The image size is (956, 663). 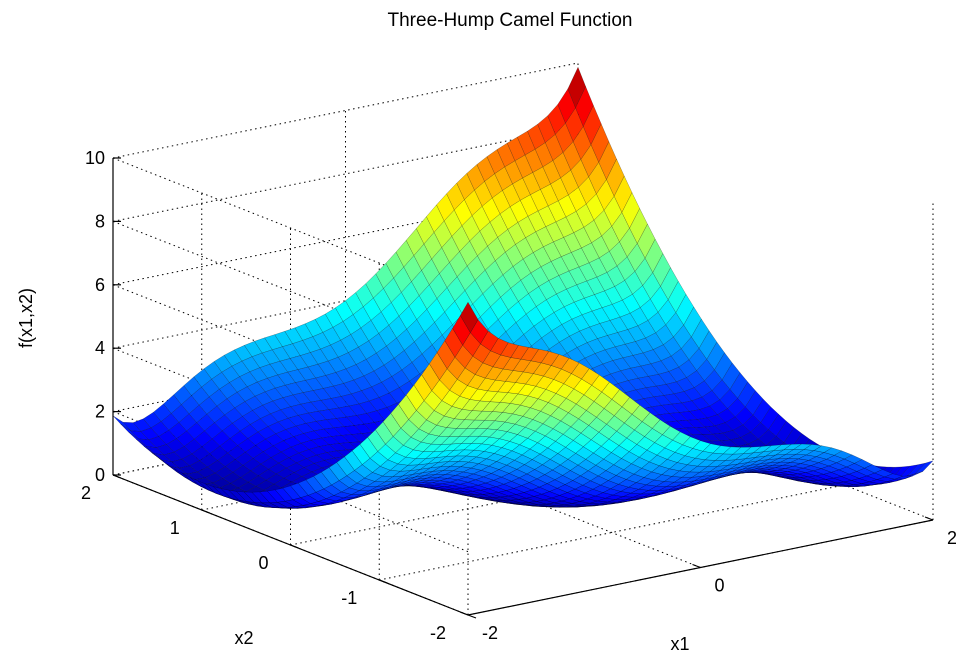 What do you see at coordinates (100, 348) in the screenshot?
I see `z-tick-label: 4` at bounding box center [100, 348].